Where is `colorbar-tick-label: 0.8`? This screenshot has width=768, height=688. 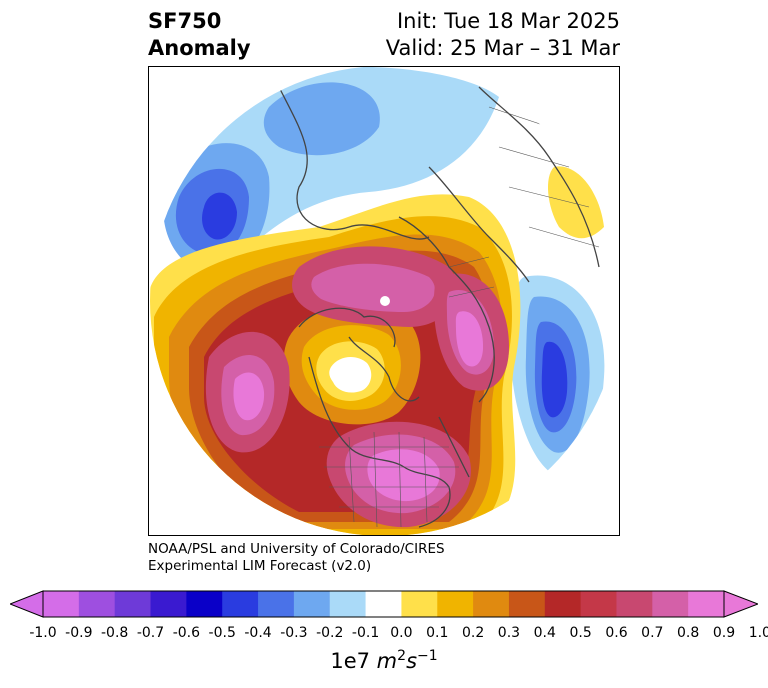
colorbar-tick-label: 0.8 is located at coordinates (688, 633).